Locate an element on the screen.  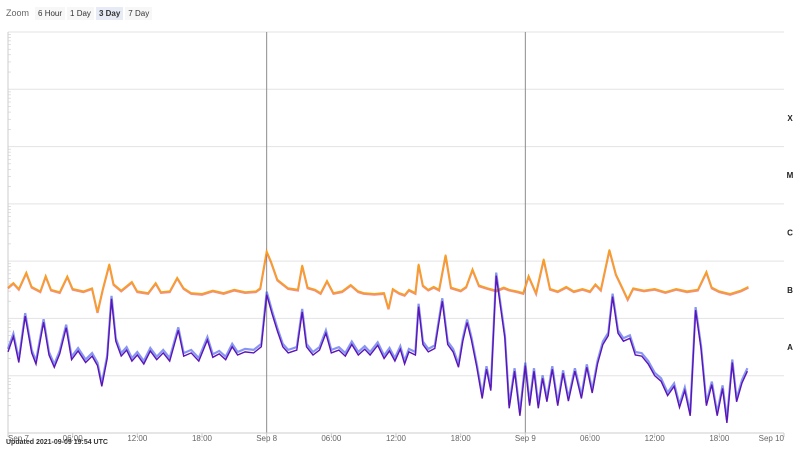
zoom-3-day-button: 3 Day is located at coordinates (109, 13).